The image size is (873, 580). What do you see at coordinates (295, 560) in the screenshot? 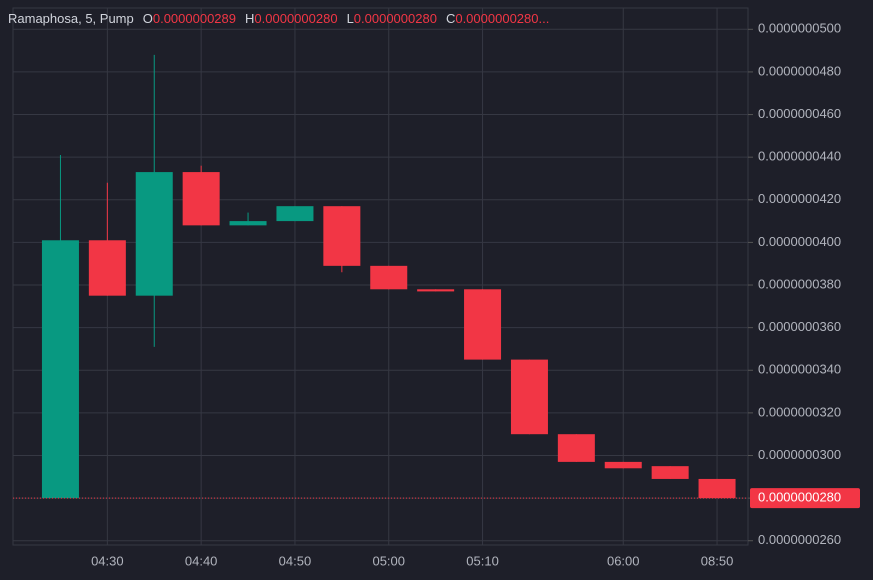
I see `x-tick-label: 04:50` at bounding box center [295, 560].